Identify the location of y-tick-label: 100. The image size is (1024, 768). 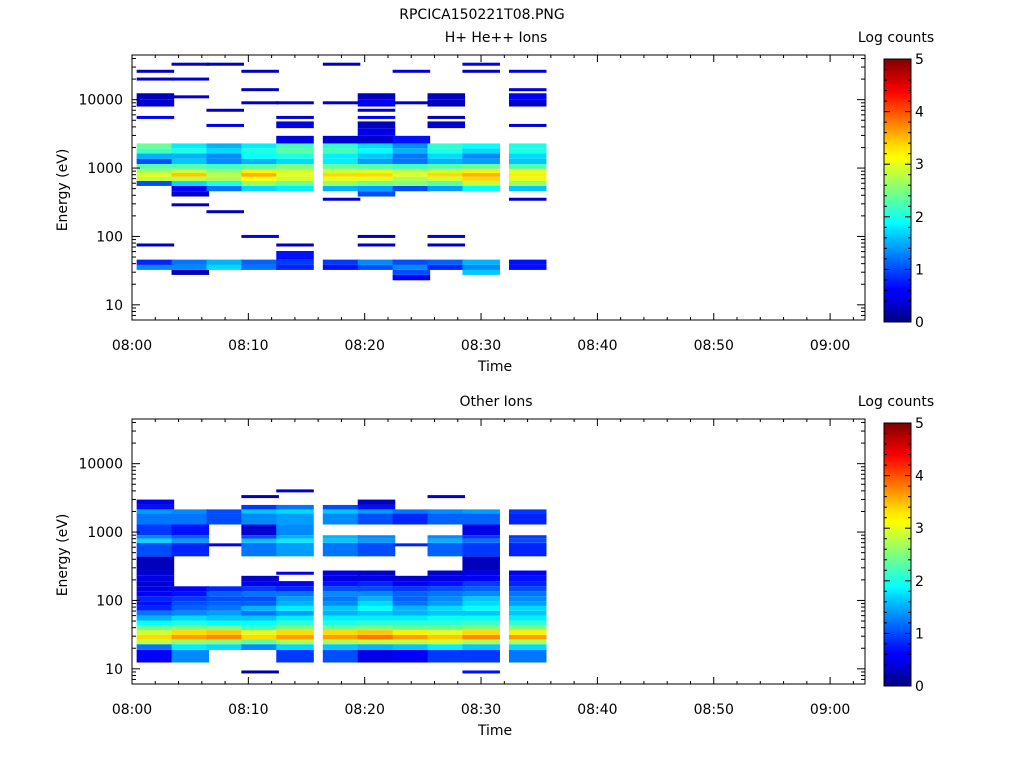
(109, 601).